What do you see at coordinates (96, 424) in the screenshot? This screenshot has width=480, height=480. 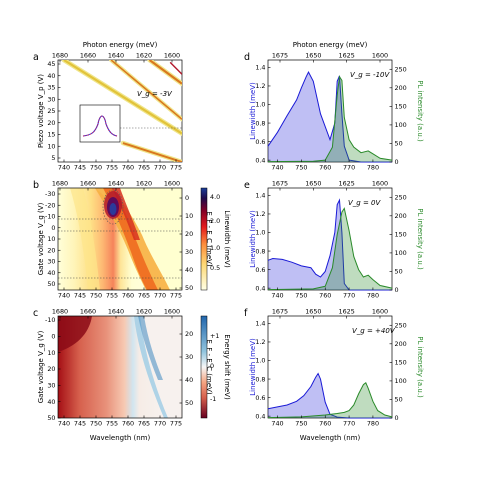 I see `panel-c-xtick: 750` at bounding box center [96, 424].